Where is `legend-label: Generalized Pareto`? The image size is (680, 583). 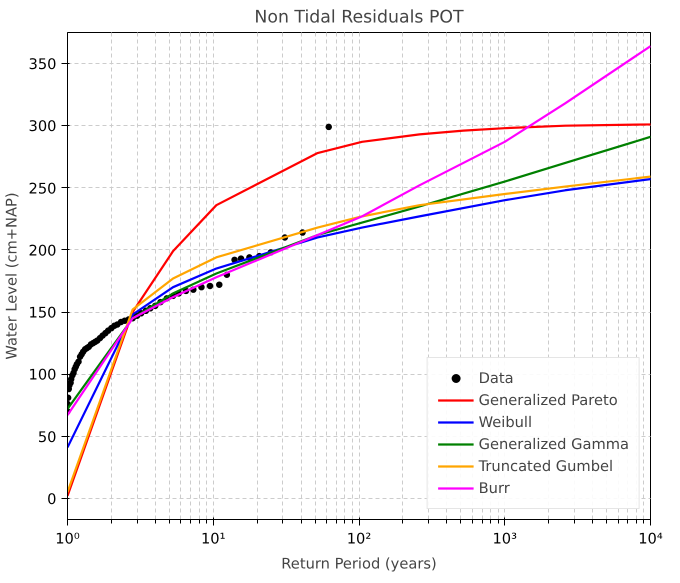
legend-label: Generalized Pareto is located at coordinates (548, 400).